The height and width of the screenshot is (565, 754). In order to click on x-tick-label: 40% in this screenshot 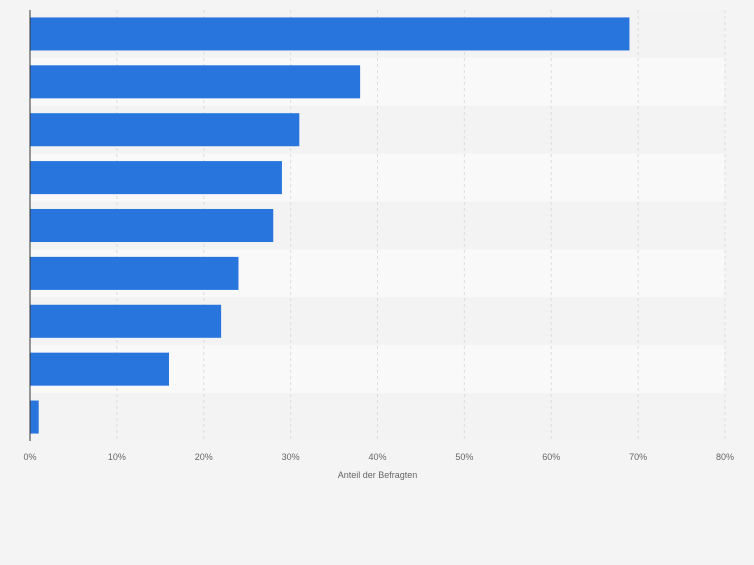, I will do `click(377, 457)`.